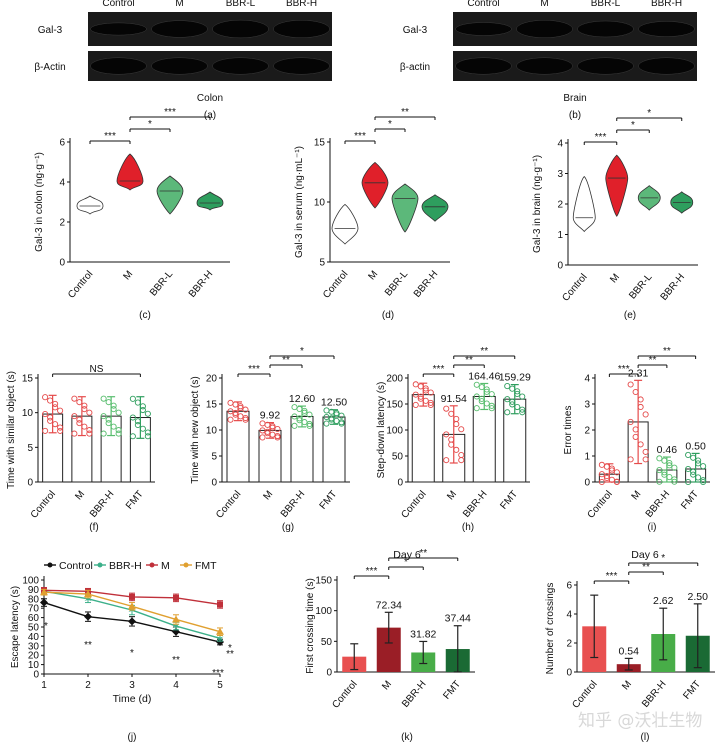 This screenshot has height=753, width=720. I want to click on violin, so click(584, 204).